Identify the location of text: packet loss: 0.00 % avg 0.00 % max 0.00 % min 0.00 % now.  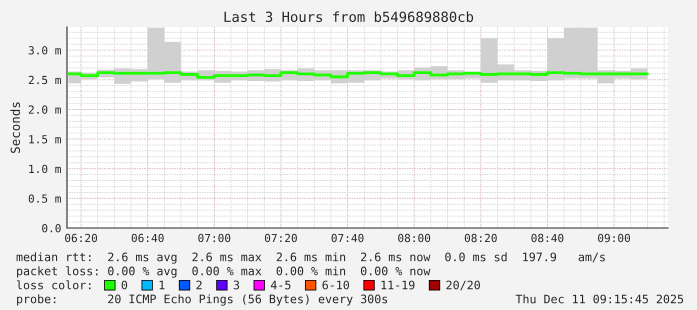
(223, 272).